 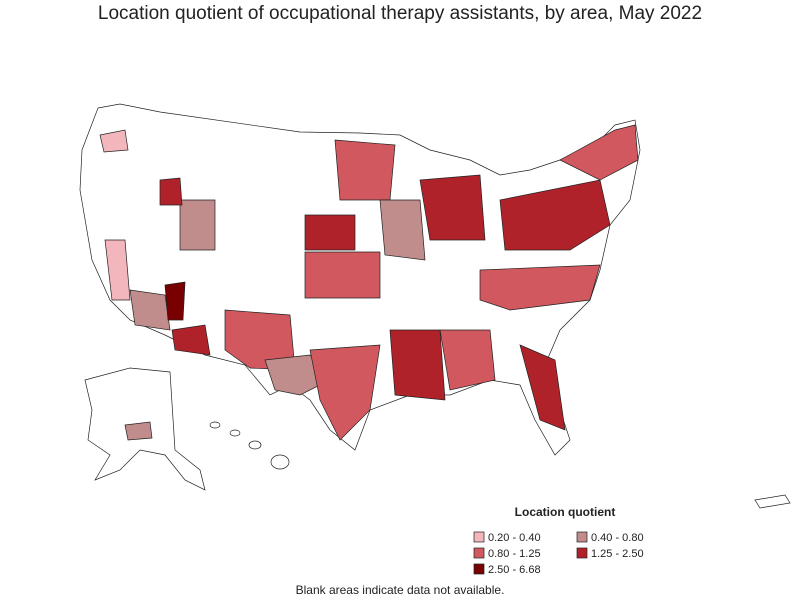 I want to click on legend-label: 1.25 - 2.50, so click(x=617, y=554).